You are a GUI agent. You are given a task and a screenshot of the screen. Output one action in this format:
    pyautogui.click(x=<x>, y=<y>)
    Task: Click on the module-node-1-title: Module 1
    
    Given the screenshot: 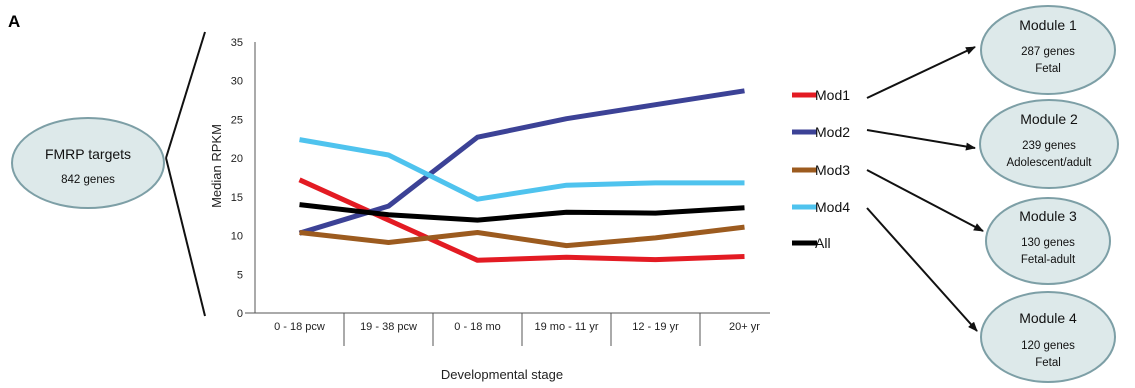 What is the action you would take?
    pyautogui.click(x=1048, y=25)
    